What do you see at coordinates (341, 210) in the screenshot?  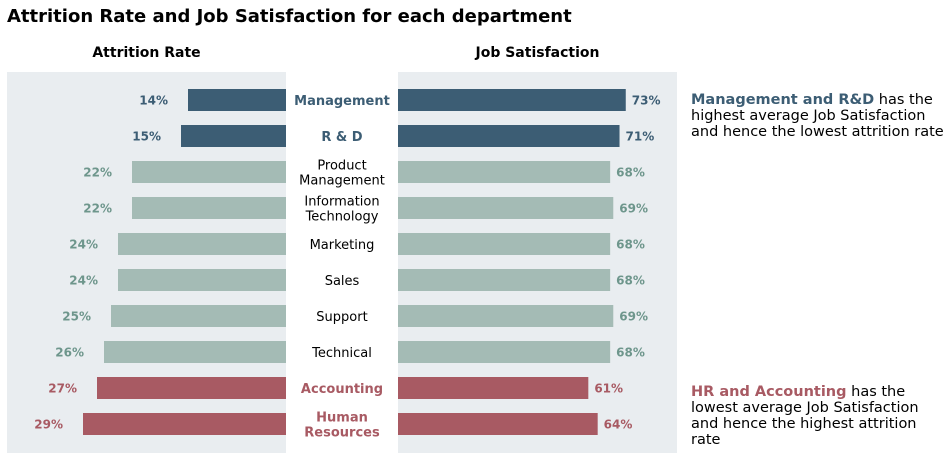 I see `category-label: Information Technology` at bounding box center [341, 210].